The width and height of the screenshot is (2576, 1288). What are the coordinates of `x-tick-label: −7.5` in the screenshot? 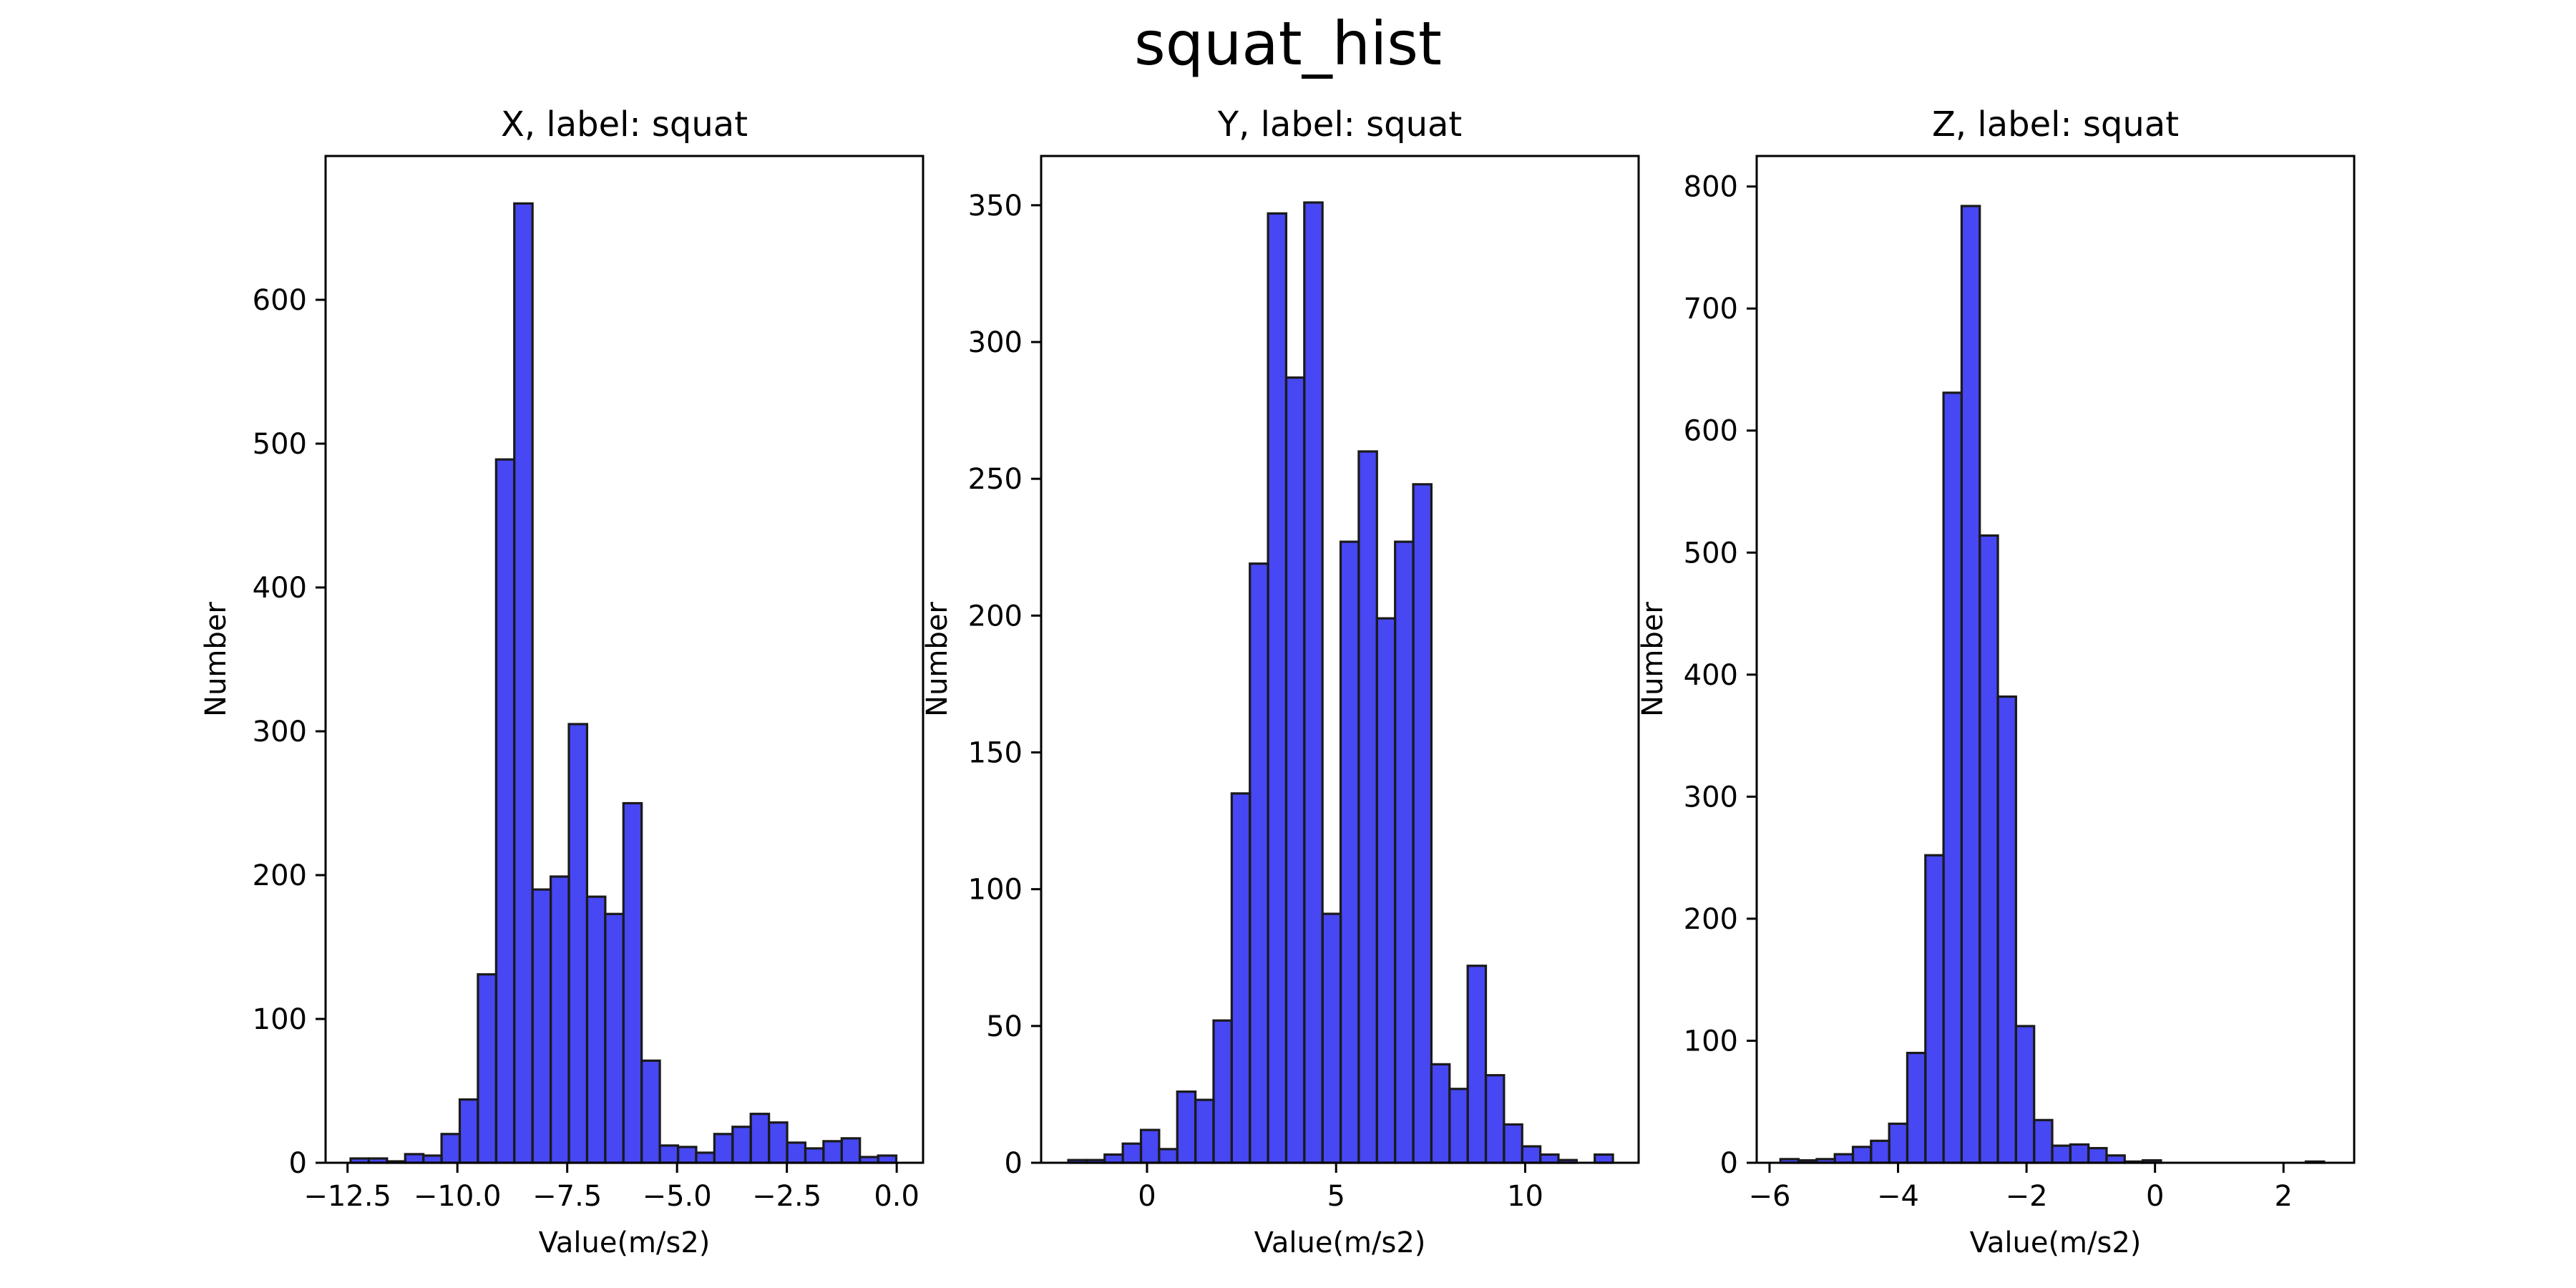 It's located at (567, 1196).